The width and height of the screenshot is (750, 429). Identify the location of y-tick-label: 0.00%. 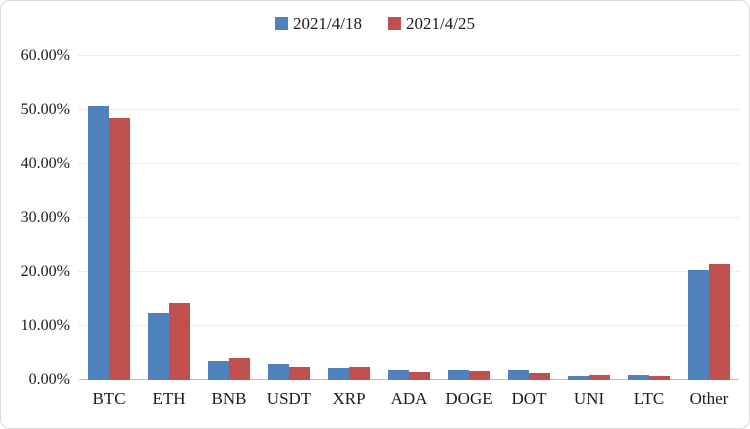
(49, 379).